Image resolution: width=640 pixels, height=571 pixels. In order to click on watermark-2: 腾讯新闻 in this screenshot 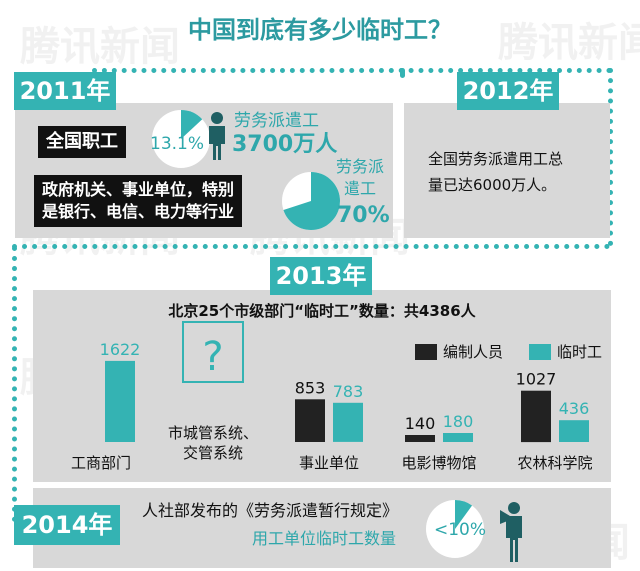, I will do `click(569, 43)`.